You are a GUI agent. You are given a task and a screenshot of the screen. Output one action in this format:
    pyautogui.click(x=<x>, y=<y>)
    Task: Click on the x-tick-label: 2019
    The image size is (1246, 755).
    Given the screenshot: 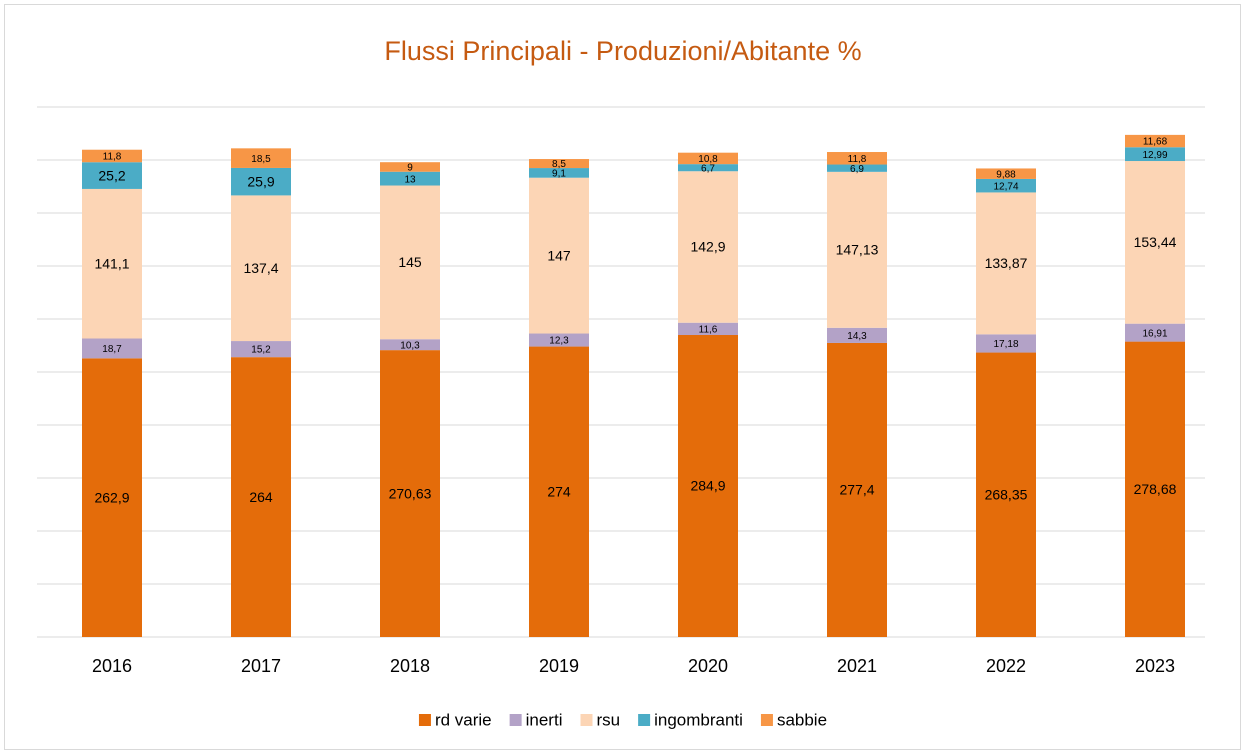 What is the action you would take?
    pyautogui.click(x=559, y=666)
    